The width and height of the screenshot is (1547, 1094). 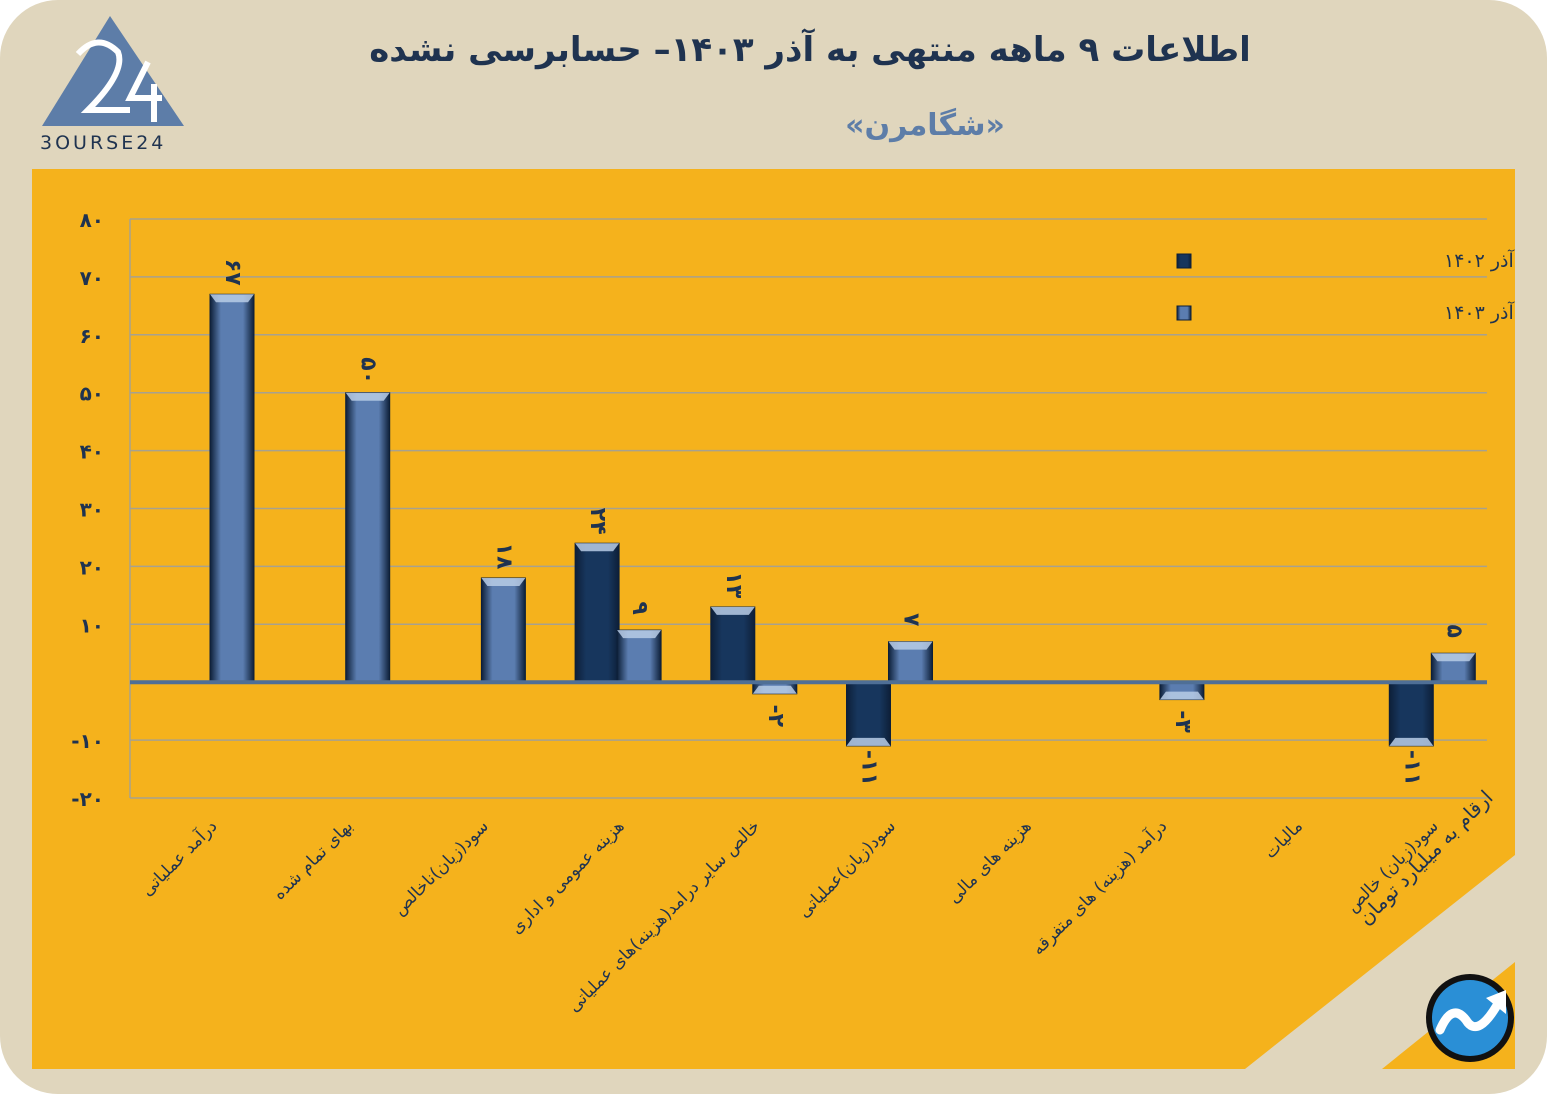 I want to click on data-label: ۵, so click(x=1453, y=631).